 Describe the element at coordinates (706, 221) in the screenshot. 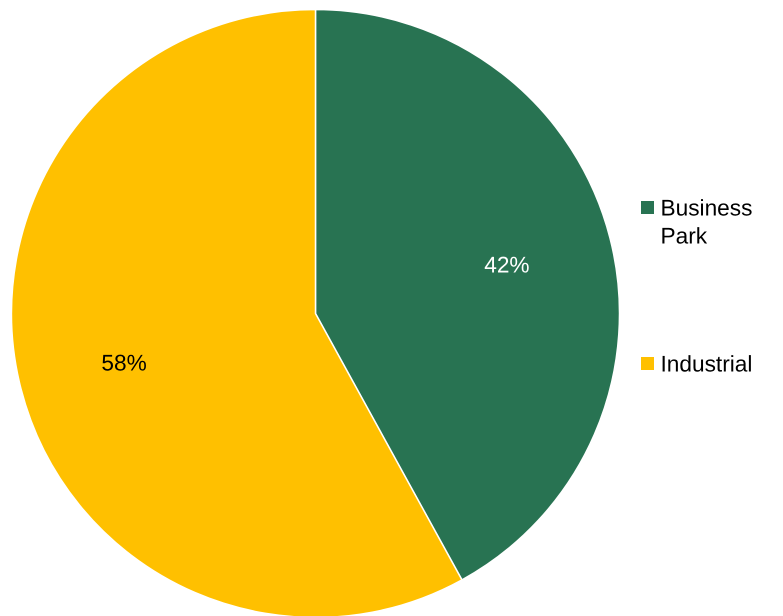

I see `legend-label: Business Park` at that location.